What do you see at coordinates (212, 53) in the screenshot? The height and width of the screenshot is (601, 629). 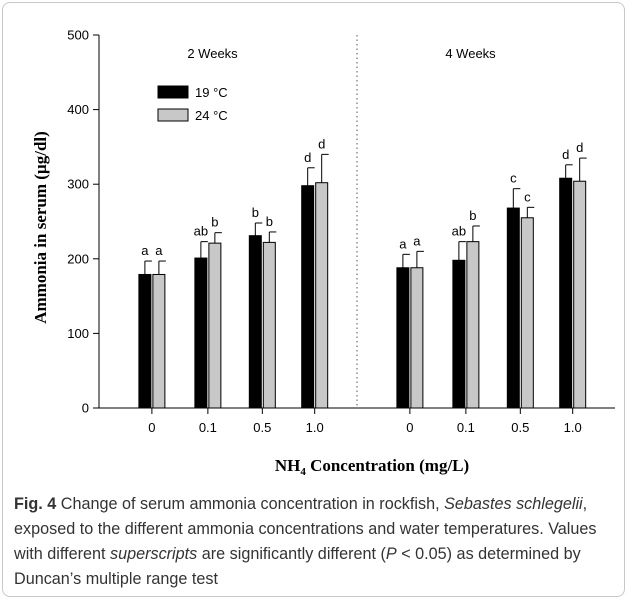 I see `panel-title: 2 Weeks` at bounding box center [212, 53].